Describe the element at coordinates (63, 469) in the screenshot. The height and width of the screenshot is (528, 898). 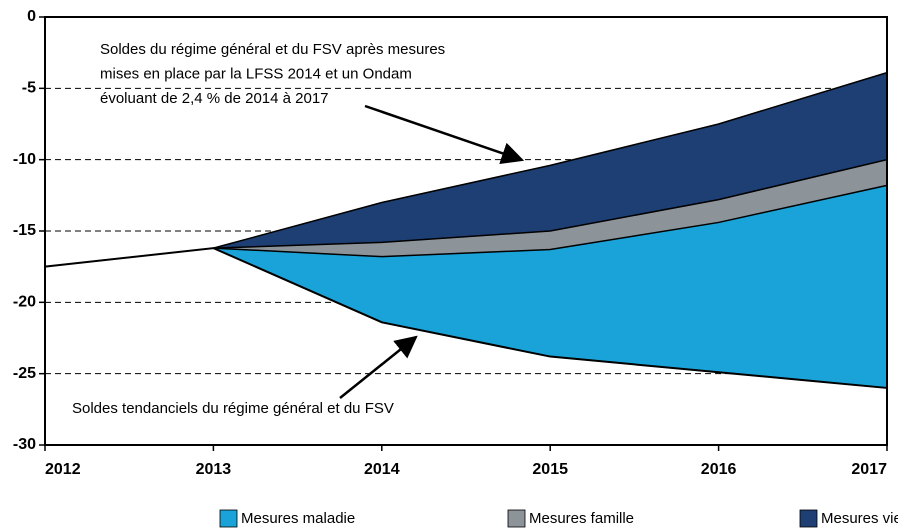
I see `x-tick-label: 2012` at that location.